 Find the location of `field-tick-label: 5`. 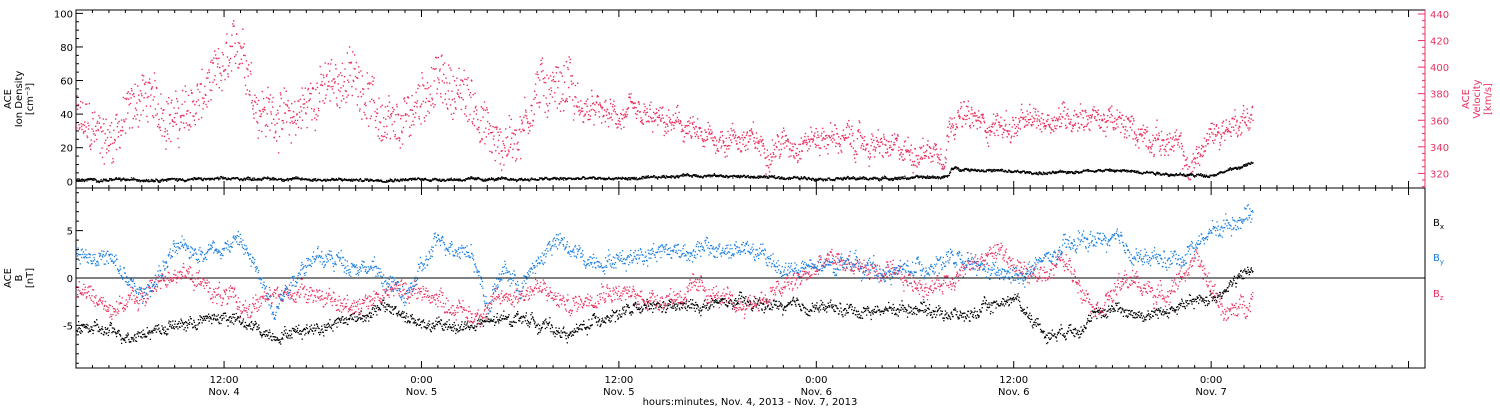

field-tick-label: 5 is located at coordinates (70, 232).